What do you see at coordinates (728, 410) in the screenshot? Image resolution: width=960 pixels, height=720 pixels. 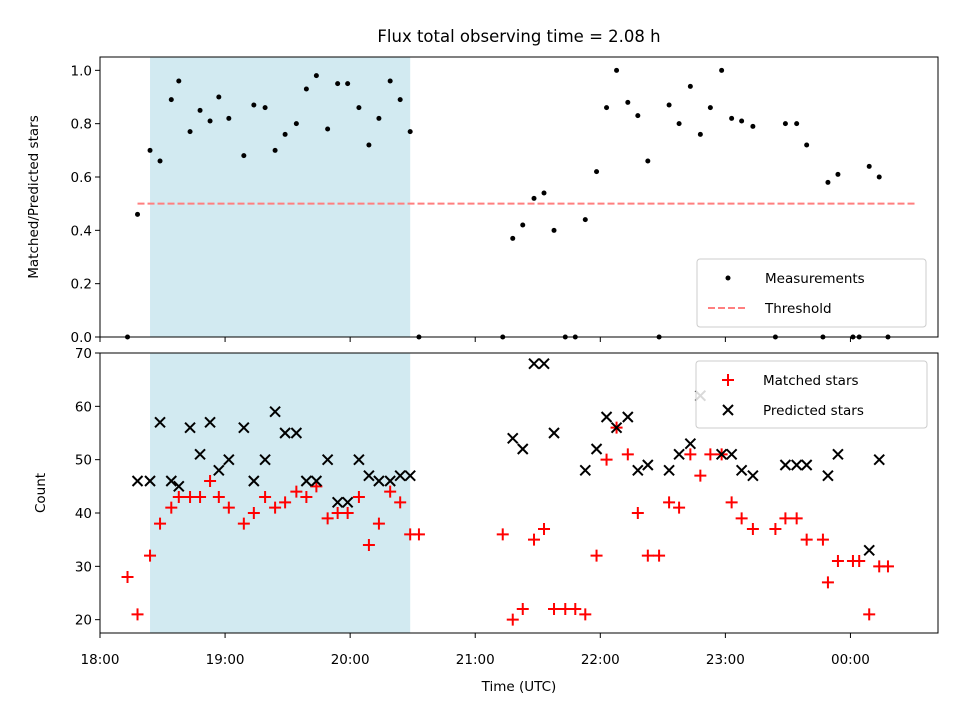 I see `legend-predicted-marker` at bounding box center [728, 410].